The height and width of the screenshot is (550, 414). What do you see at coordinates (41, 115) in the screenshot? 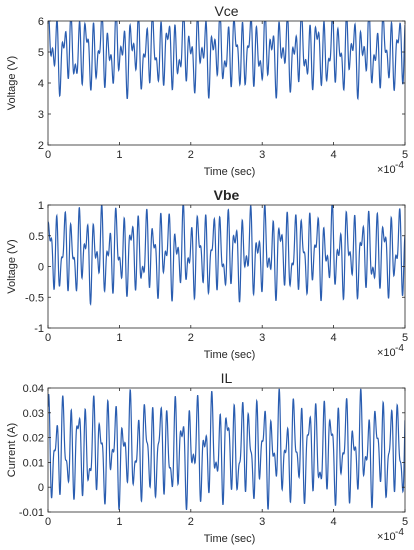
I see `y-tick-label: 3` at bounding box center [41, 115].